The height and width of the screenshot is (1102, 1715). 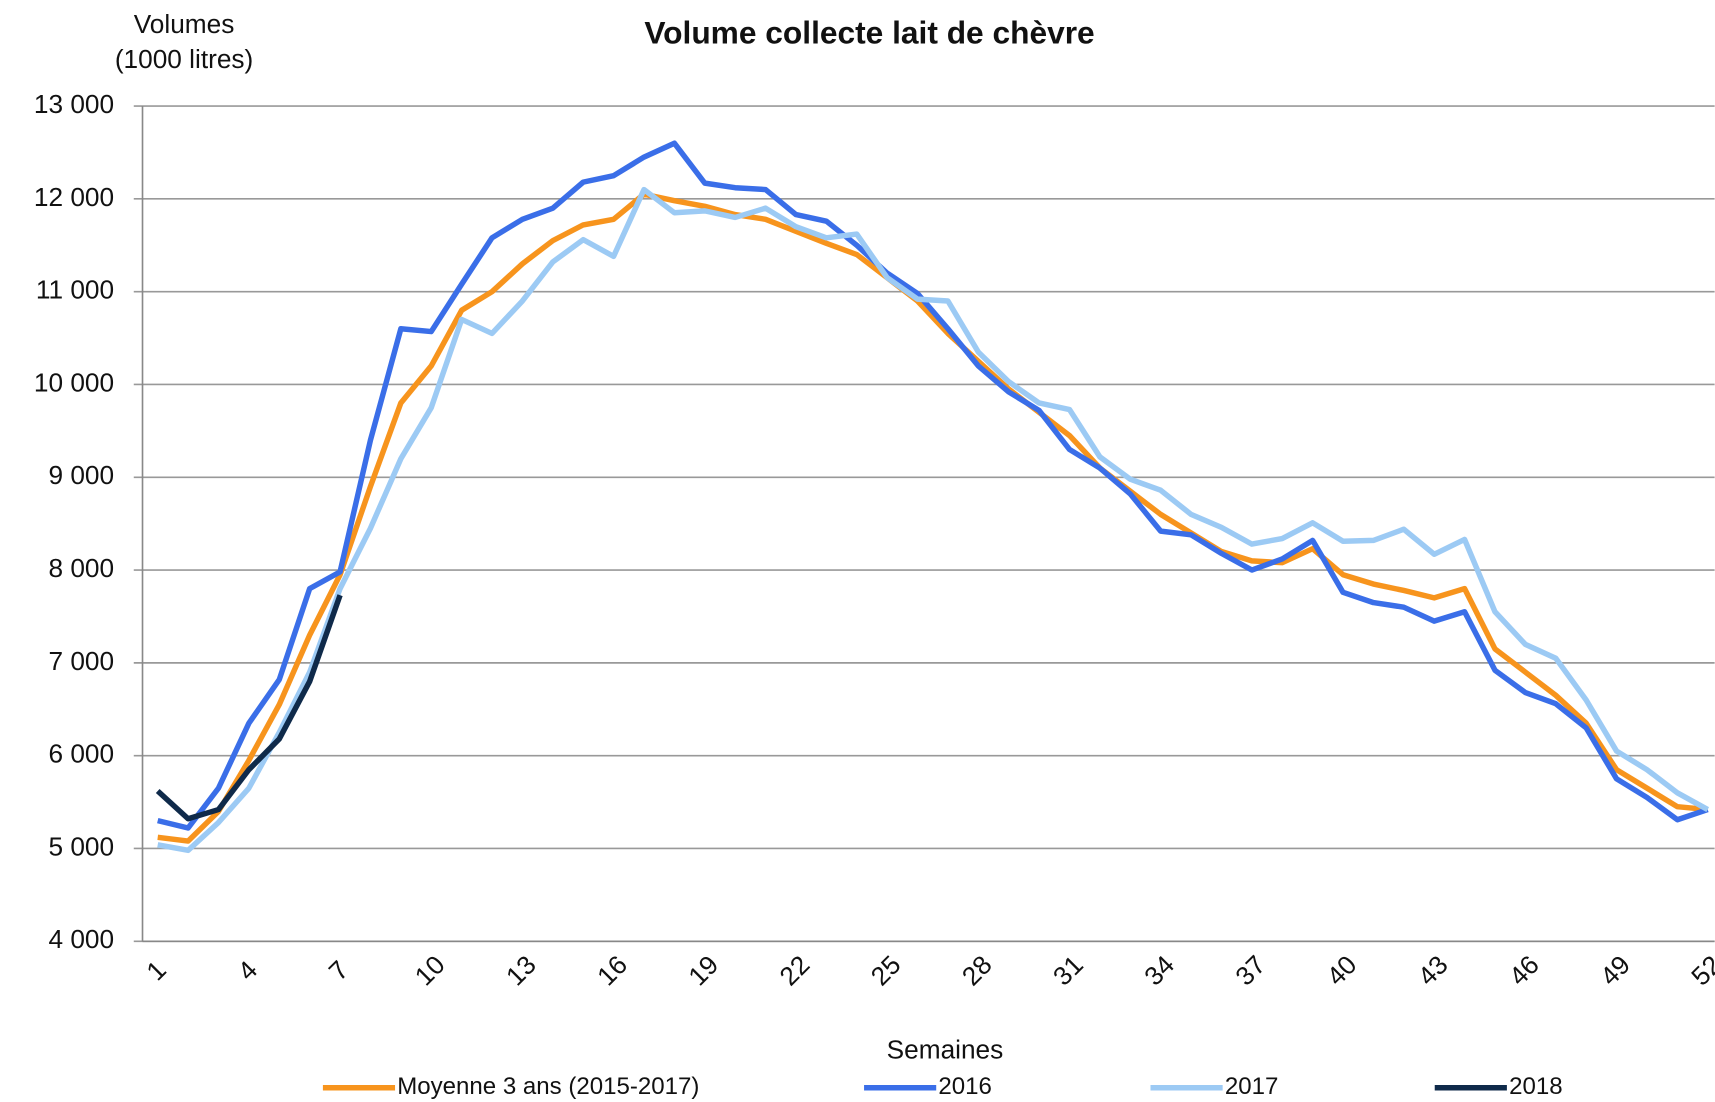 I want to click on x-tick-label: 7, so click(x=339, y=971).